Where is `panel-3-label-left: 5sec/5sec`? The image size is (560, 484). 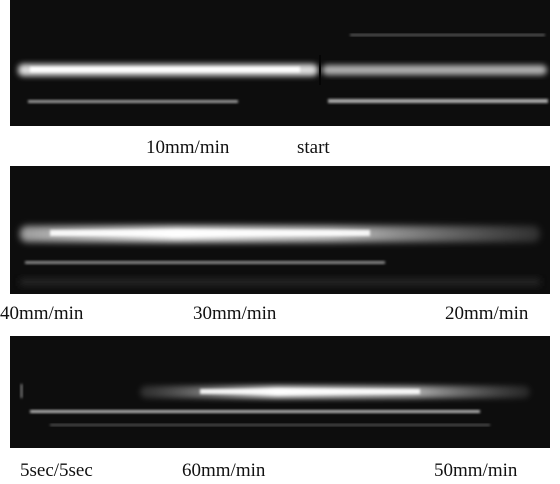
panel-3-label-left: 5sec/5sec is located at coordinates (56, 470).